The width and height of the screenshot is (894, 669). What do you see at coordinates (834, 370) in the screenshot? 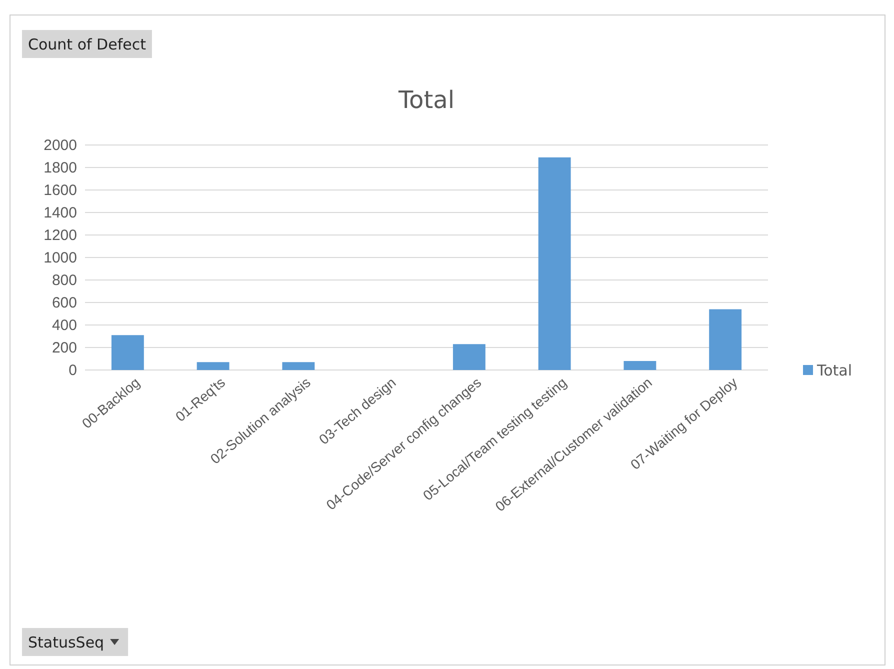
I see `legend-label: Total` at bounding box center [834, 370].